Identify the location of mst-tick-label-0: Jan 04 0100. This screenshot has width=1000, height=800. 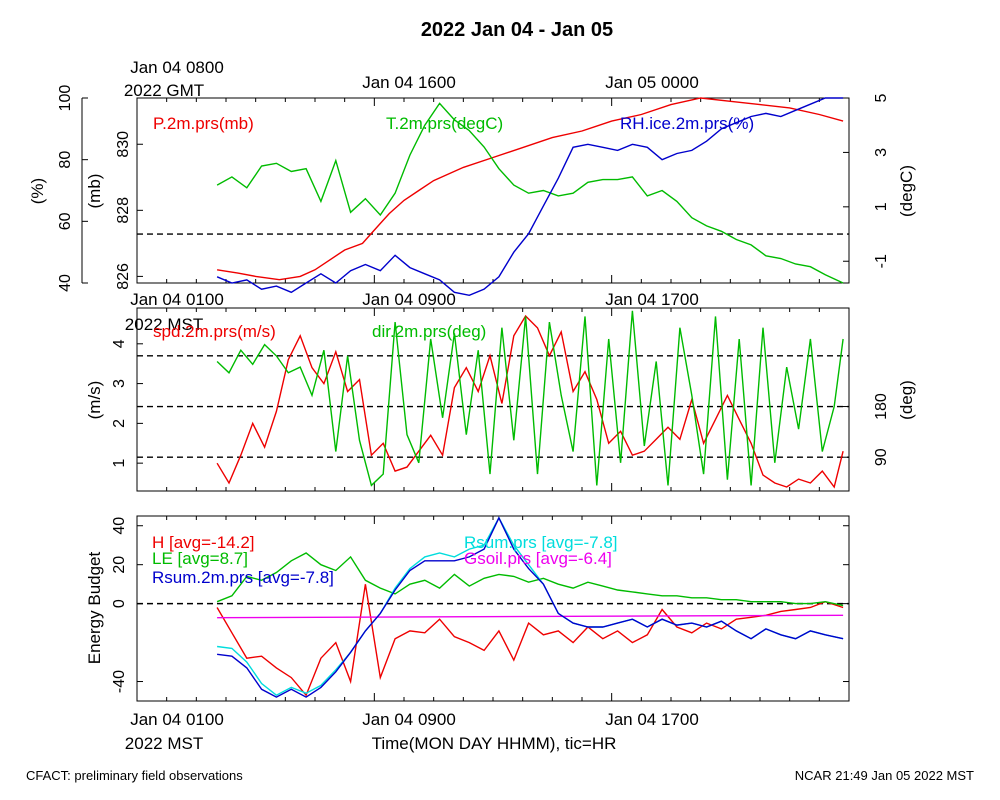
(177, 719).